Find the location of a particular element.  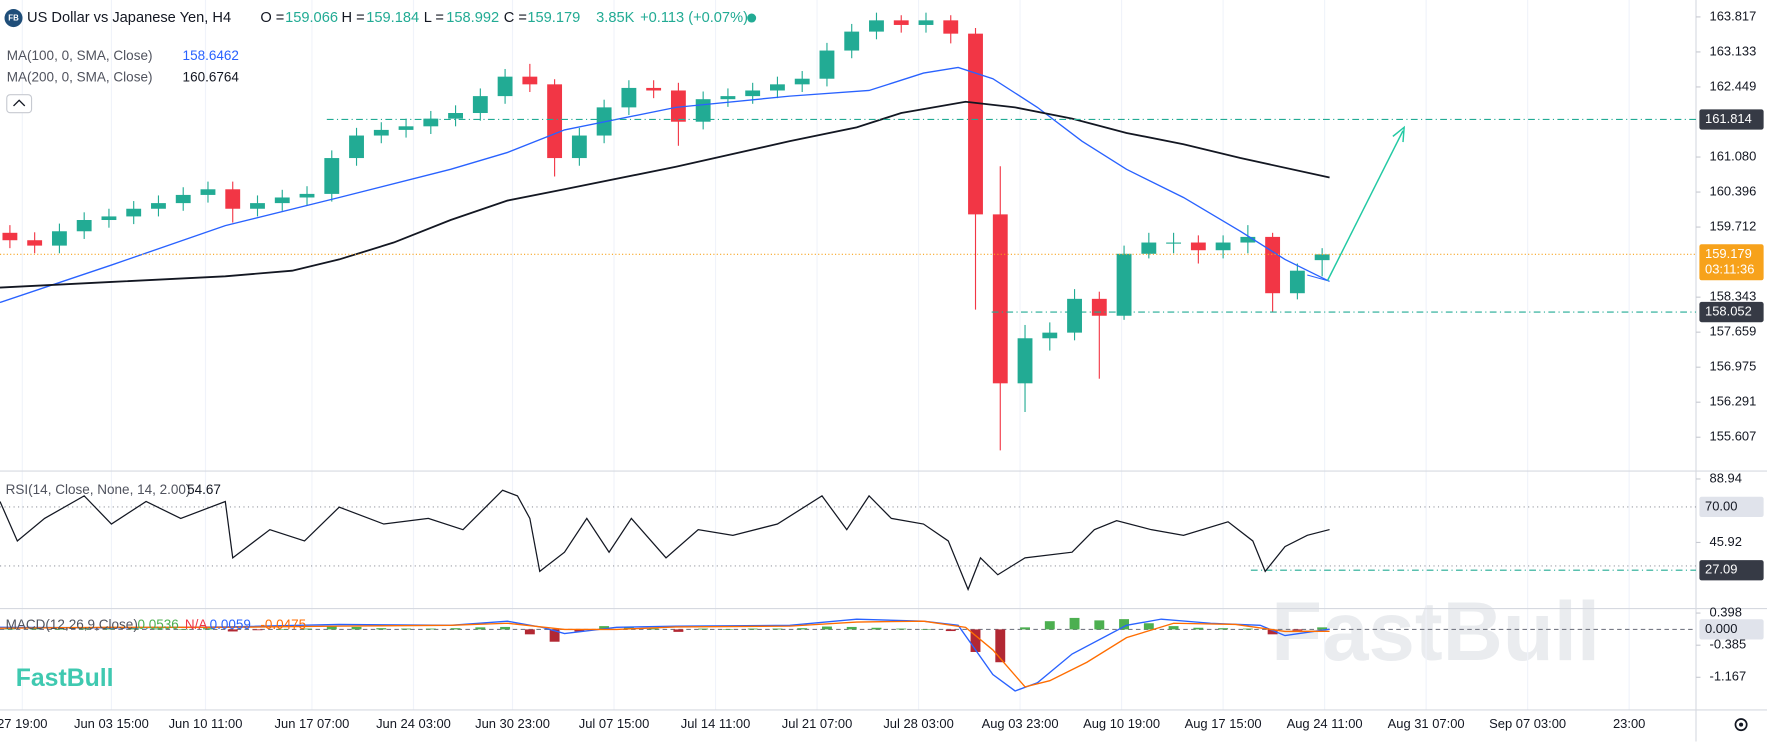

status-dot is located at coordinates (752, 18).